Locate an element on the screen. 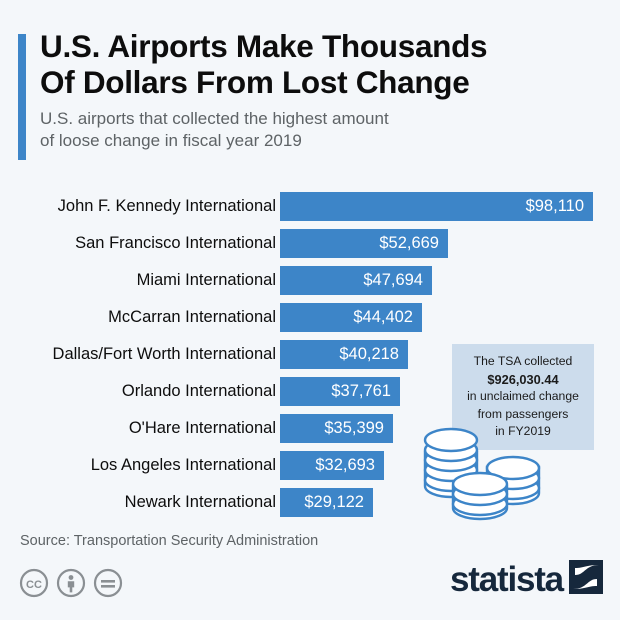  bar: $40,218 is located at coordinates (344, 354).